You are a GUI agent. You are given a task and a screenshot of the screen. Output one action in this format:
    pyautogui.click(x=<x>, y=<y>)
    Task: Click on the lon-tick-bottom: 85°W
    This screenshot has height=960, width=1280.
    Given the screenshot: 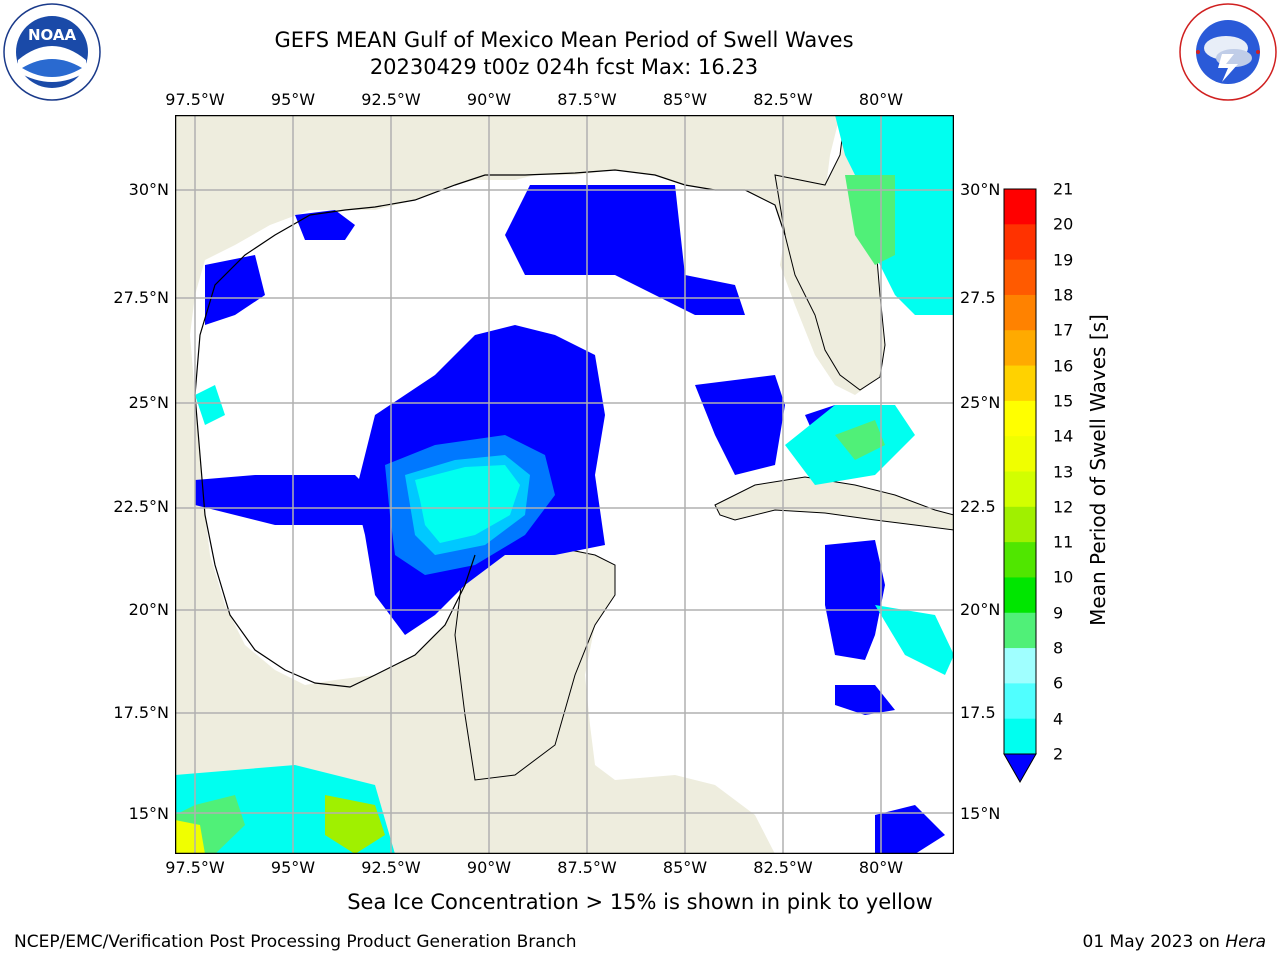 What is the action you would take?
    pyautogui.click(x=685, y=867)
    